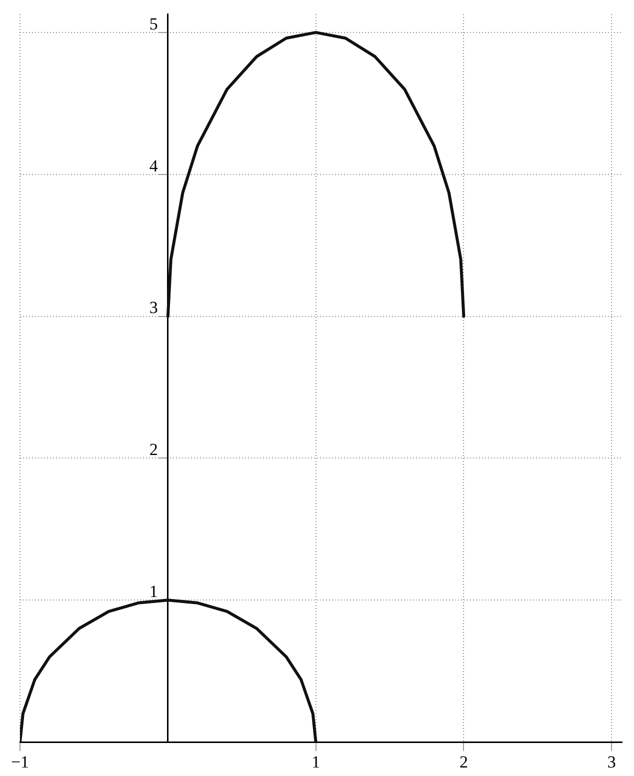  What do you see at coordinates (153, 166) in the screenshot?
I see `y-tick-label: 4` at bounding box center [153, 166].